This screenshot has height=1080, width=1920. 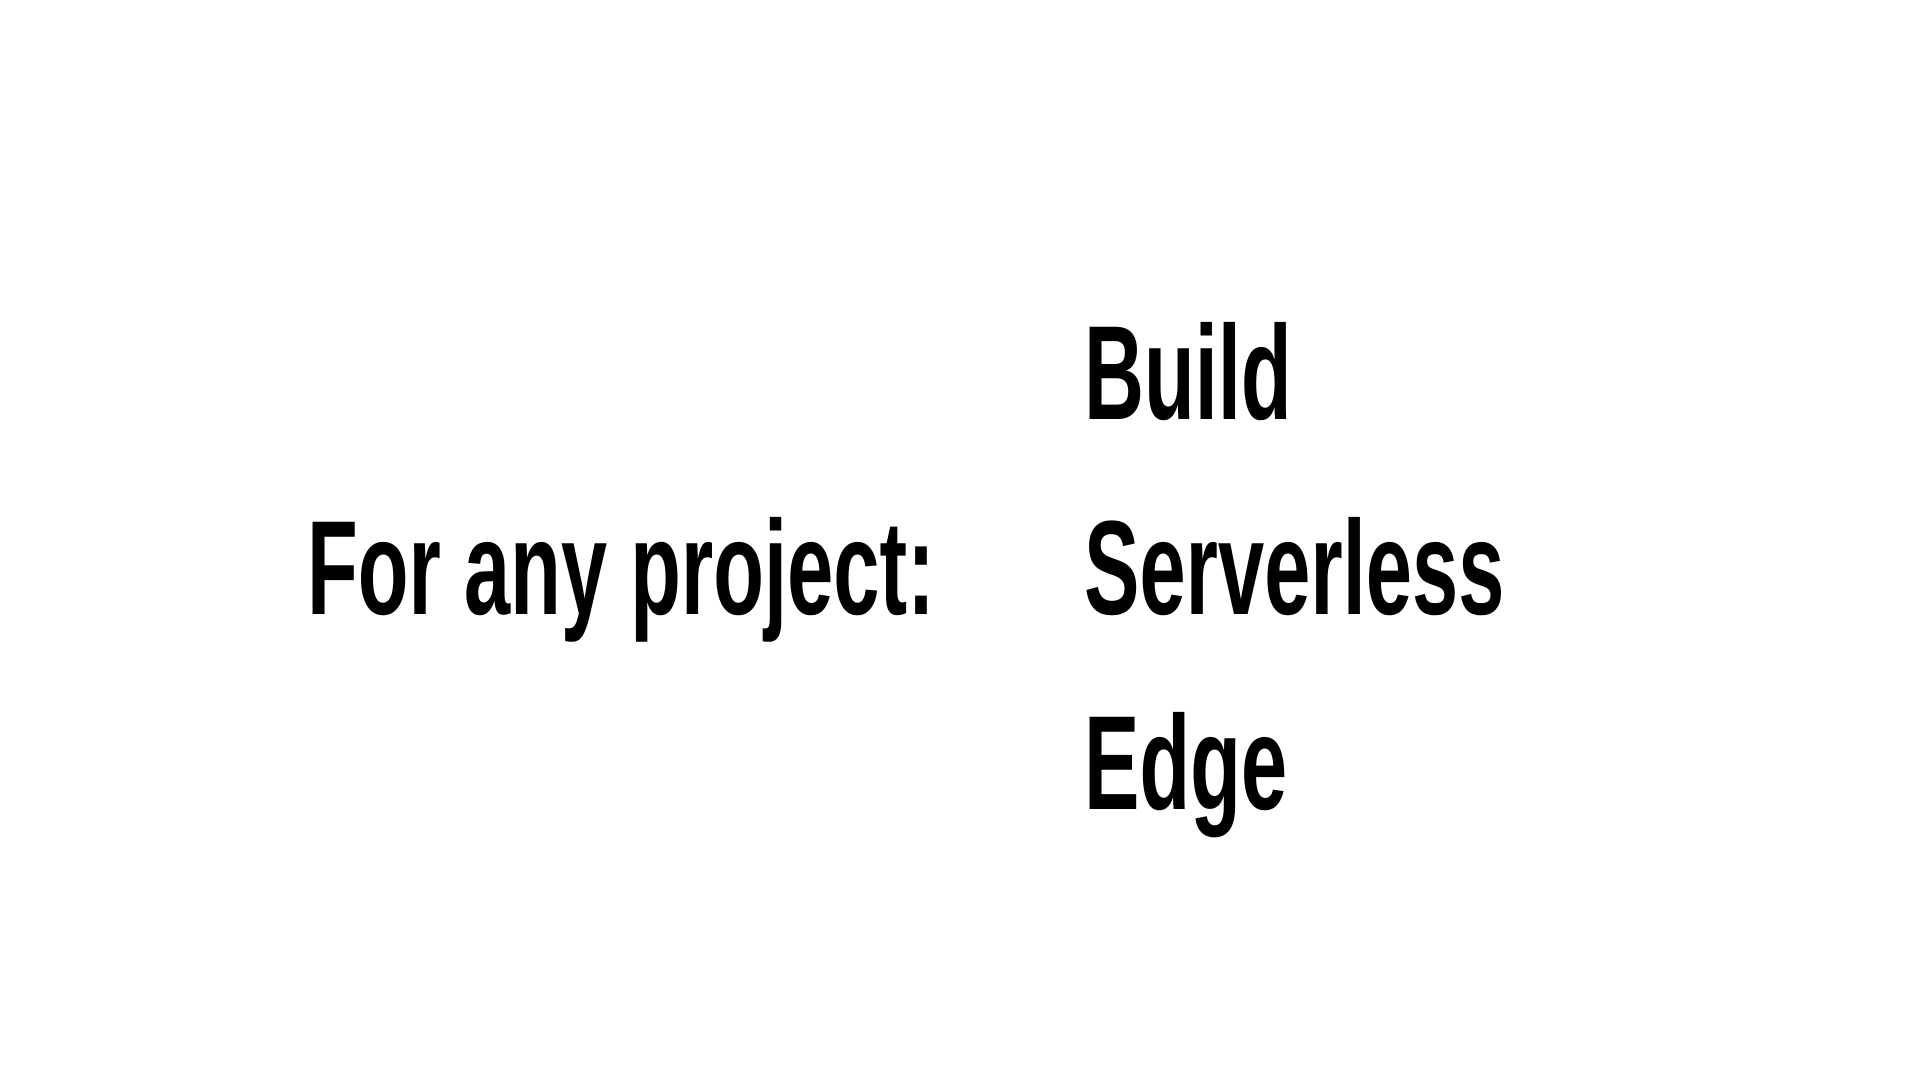 What do you see at coordinates (621, 568) in the screenshot?
I see `lead-text: For any project:` at bounding box center [621, 568].